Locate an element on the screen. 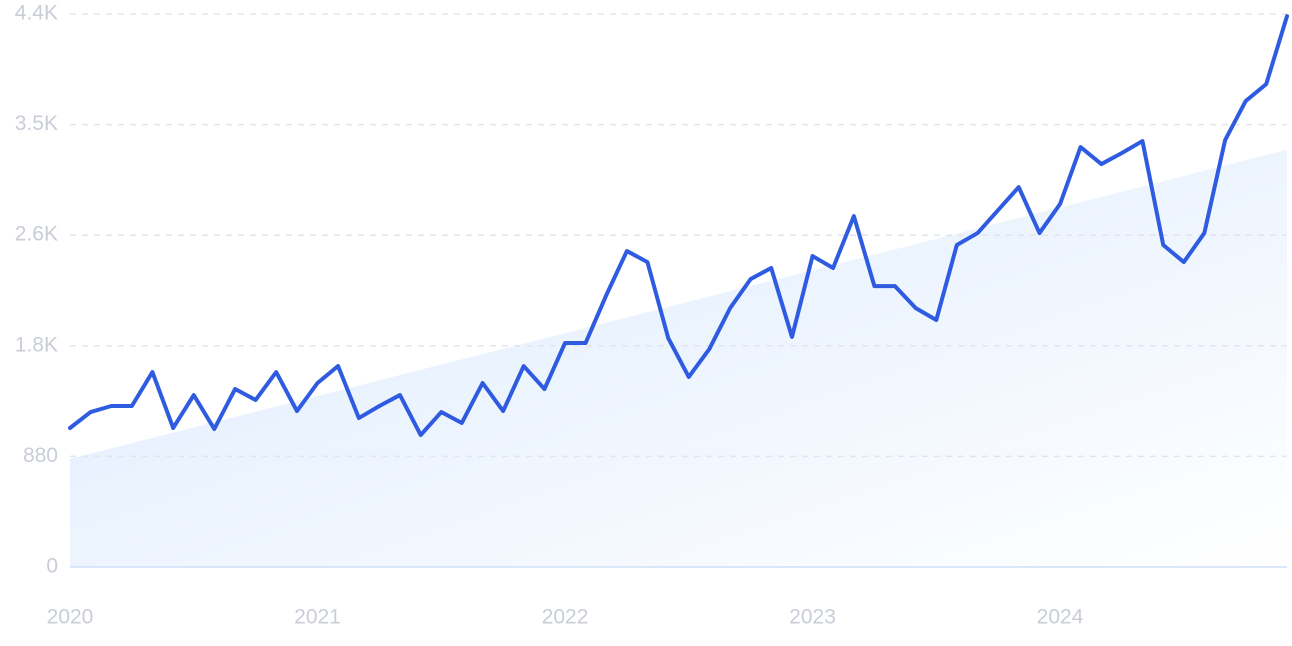 This screenshot has width=1292, height=646. x-tick-label: 2022 is located at coordinates (565, 617).